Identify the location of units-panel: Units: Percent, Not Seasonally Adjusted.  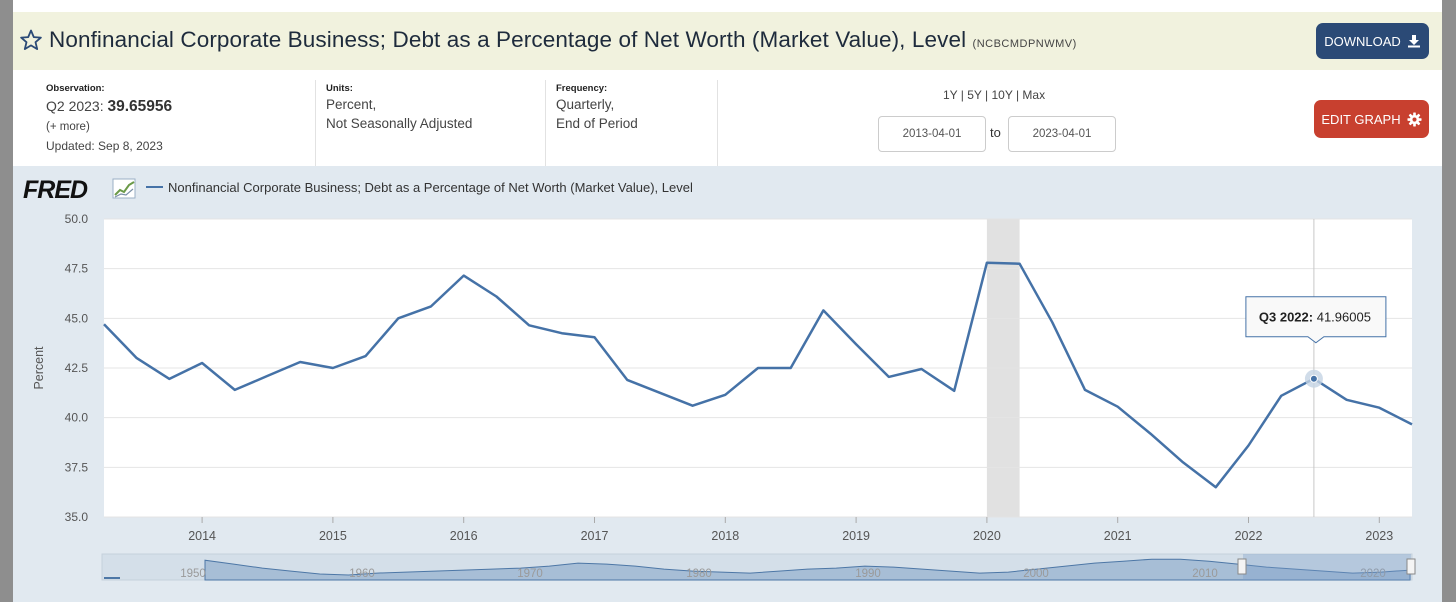
(436, 118).